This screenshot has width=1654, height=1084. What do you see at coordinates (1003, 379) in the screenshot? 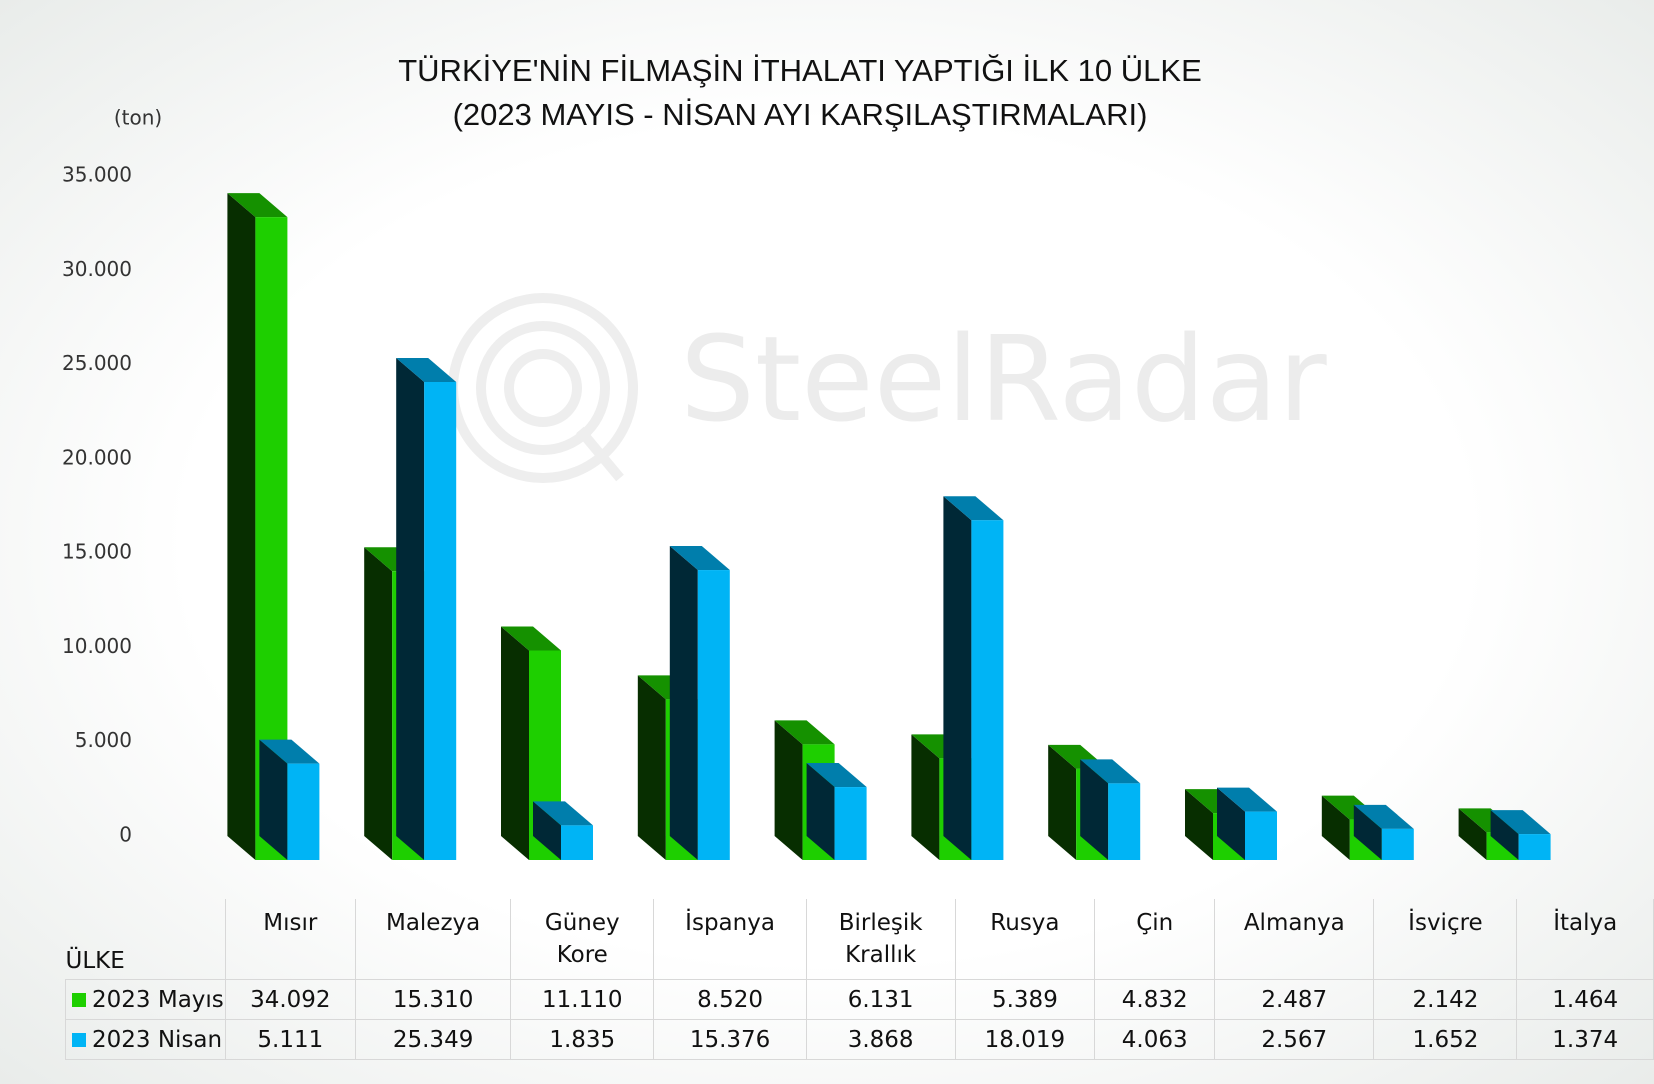
I see `watermark: SteelRadar` at bounding box center [1003, 379].